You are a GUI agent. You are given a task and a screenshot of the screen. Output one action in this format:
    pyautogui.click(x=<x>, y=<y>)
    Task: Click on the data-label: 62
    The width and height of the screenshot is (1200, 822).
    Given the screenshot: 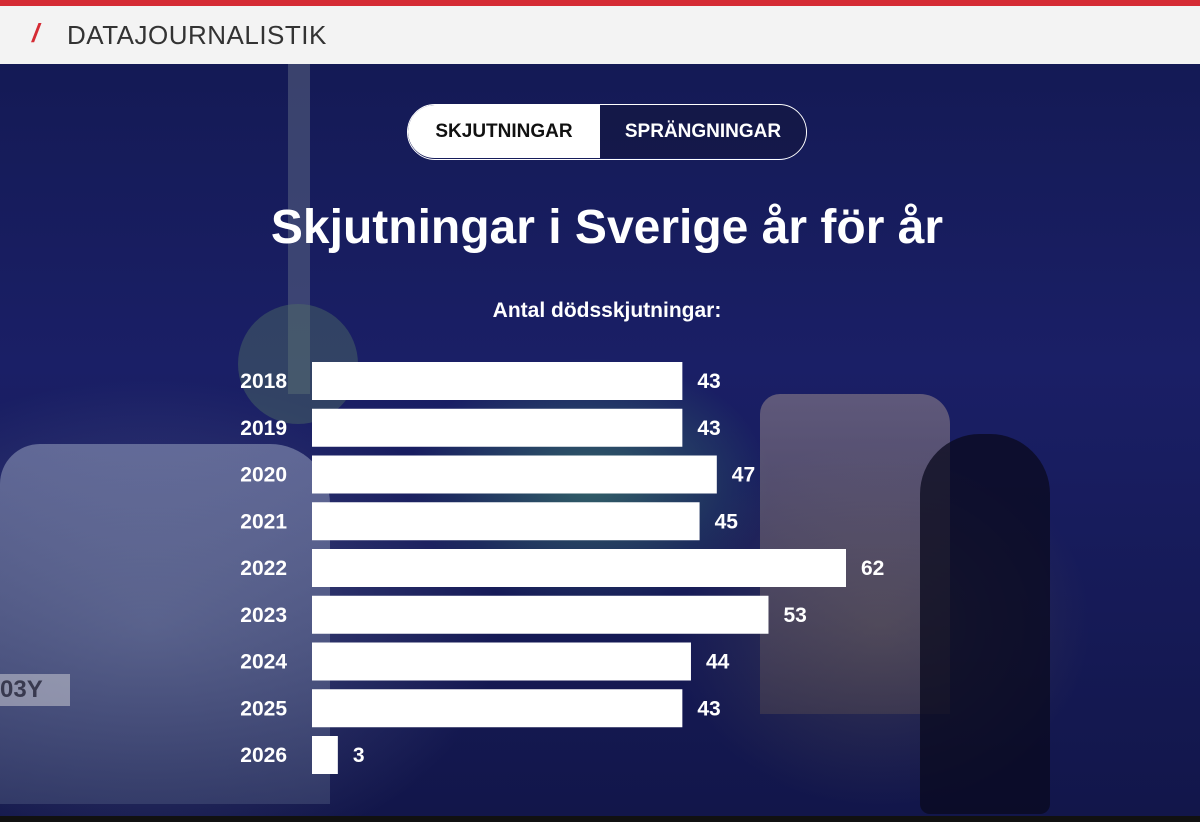 What is the action you would take?
    pyautogui.click(x=872, y=568)
    